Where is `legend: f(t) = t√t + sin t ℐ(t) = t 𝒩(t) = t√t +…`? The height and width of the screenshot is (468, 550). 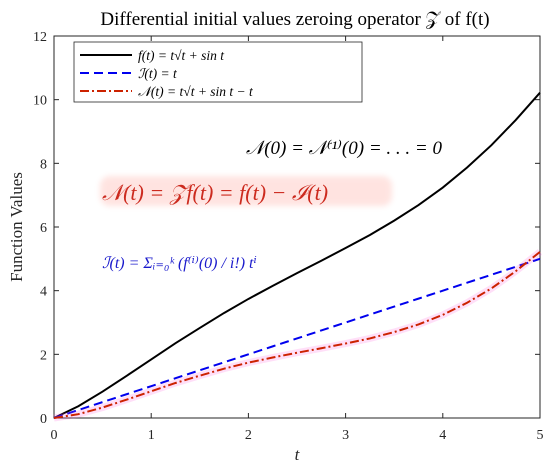 legend: f(t) = t√t + sin t ℐ(t) = t 𝒩(t) = t√t +… is located at coordinates (218, 72).